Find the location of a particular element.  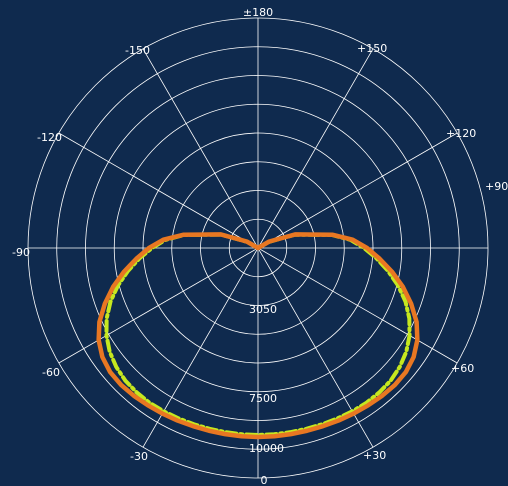

radial-tick-label: 7500 is located at coordinates (263, 398).